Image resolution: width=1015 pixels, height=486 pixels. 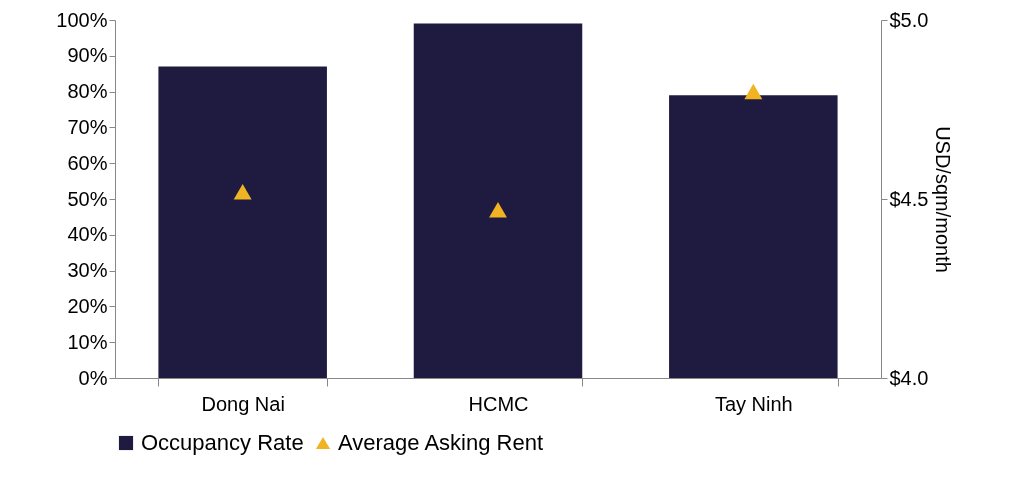 What do you see at coordinates (87, 198) in the screenshot?
I see `y-tick-label: 50%` at bounding box center [87, 198].